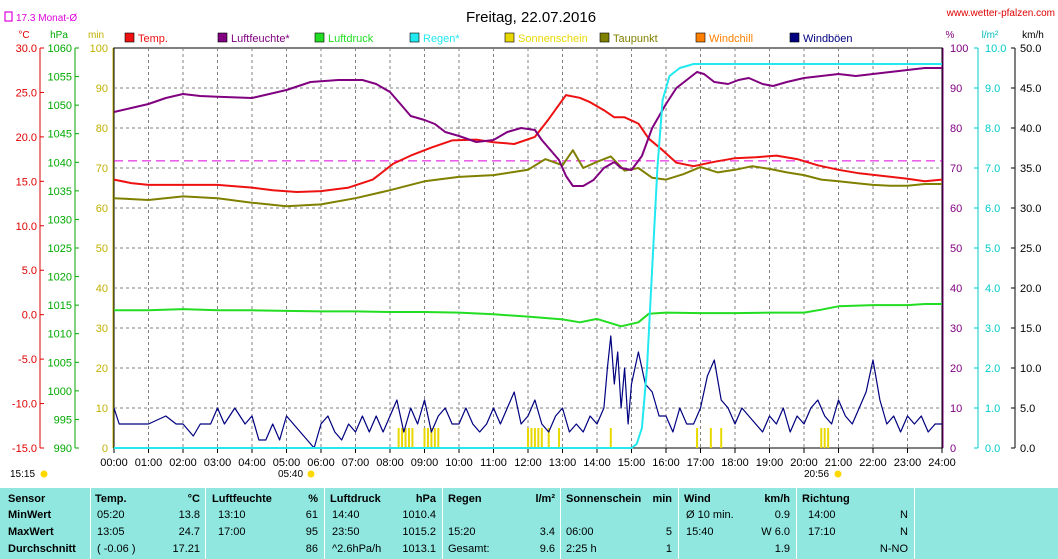 This screenshot has width=1058, height=559. Describe the element at coordinates (992, 209) in the screenshot. I see `rain-tick-label: 6.0` at that location.